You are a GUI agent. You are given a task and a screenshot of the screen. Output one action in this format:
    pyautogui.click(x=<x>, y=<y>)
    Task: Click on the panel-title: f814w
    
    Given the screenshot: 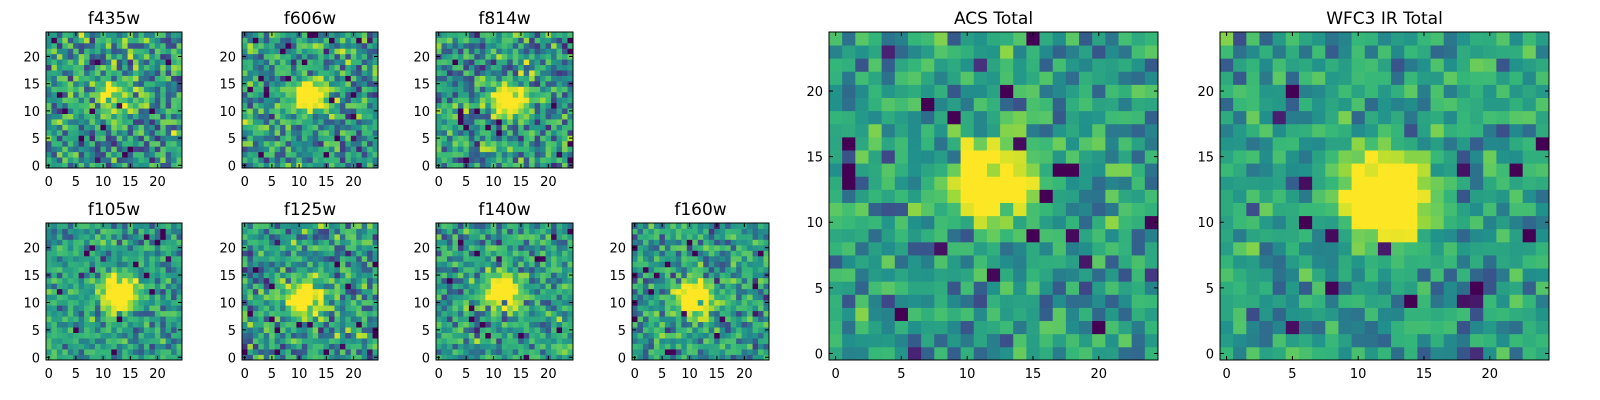 What is the action you would take?
    pyautogui.click(x=504, y=19)
    